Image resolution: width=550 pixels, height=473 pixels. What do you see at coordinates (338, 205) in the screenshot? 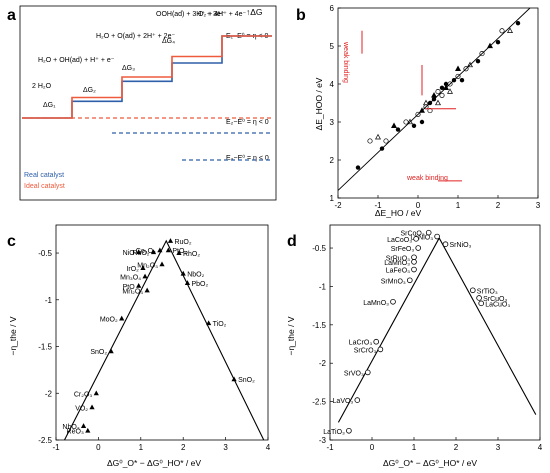
I see `panel-b-x-tick-label: -2` at bounding box center [338, 205].